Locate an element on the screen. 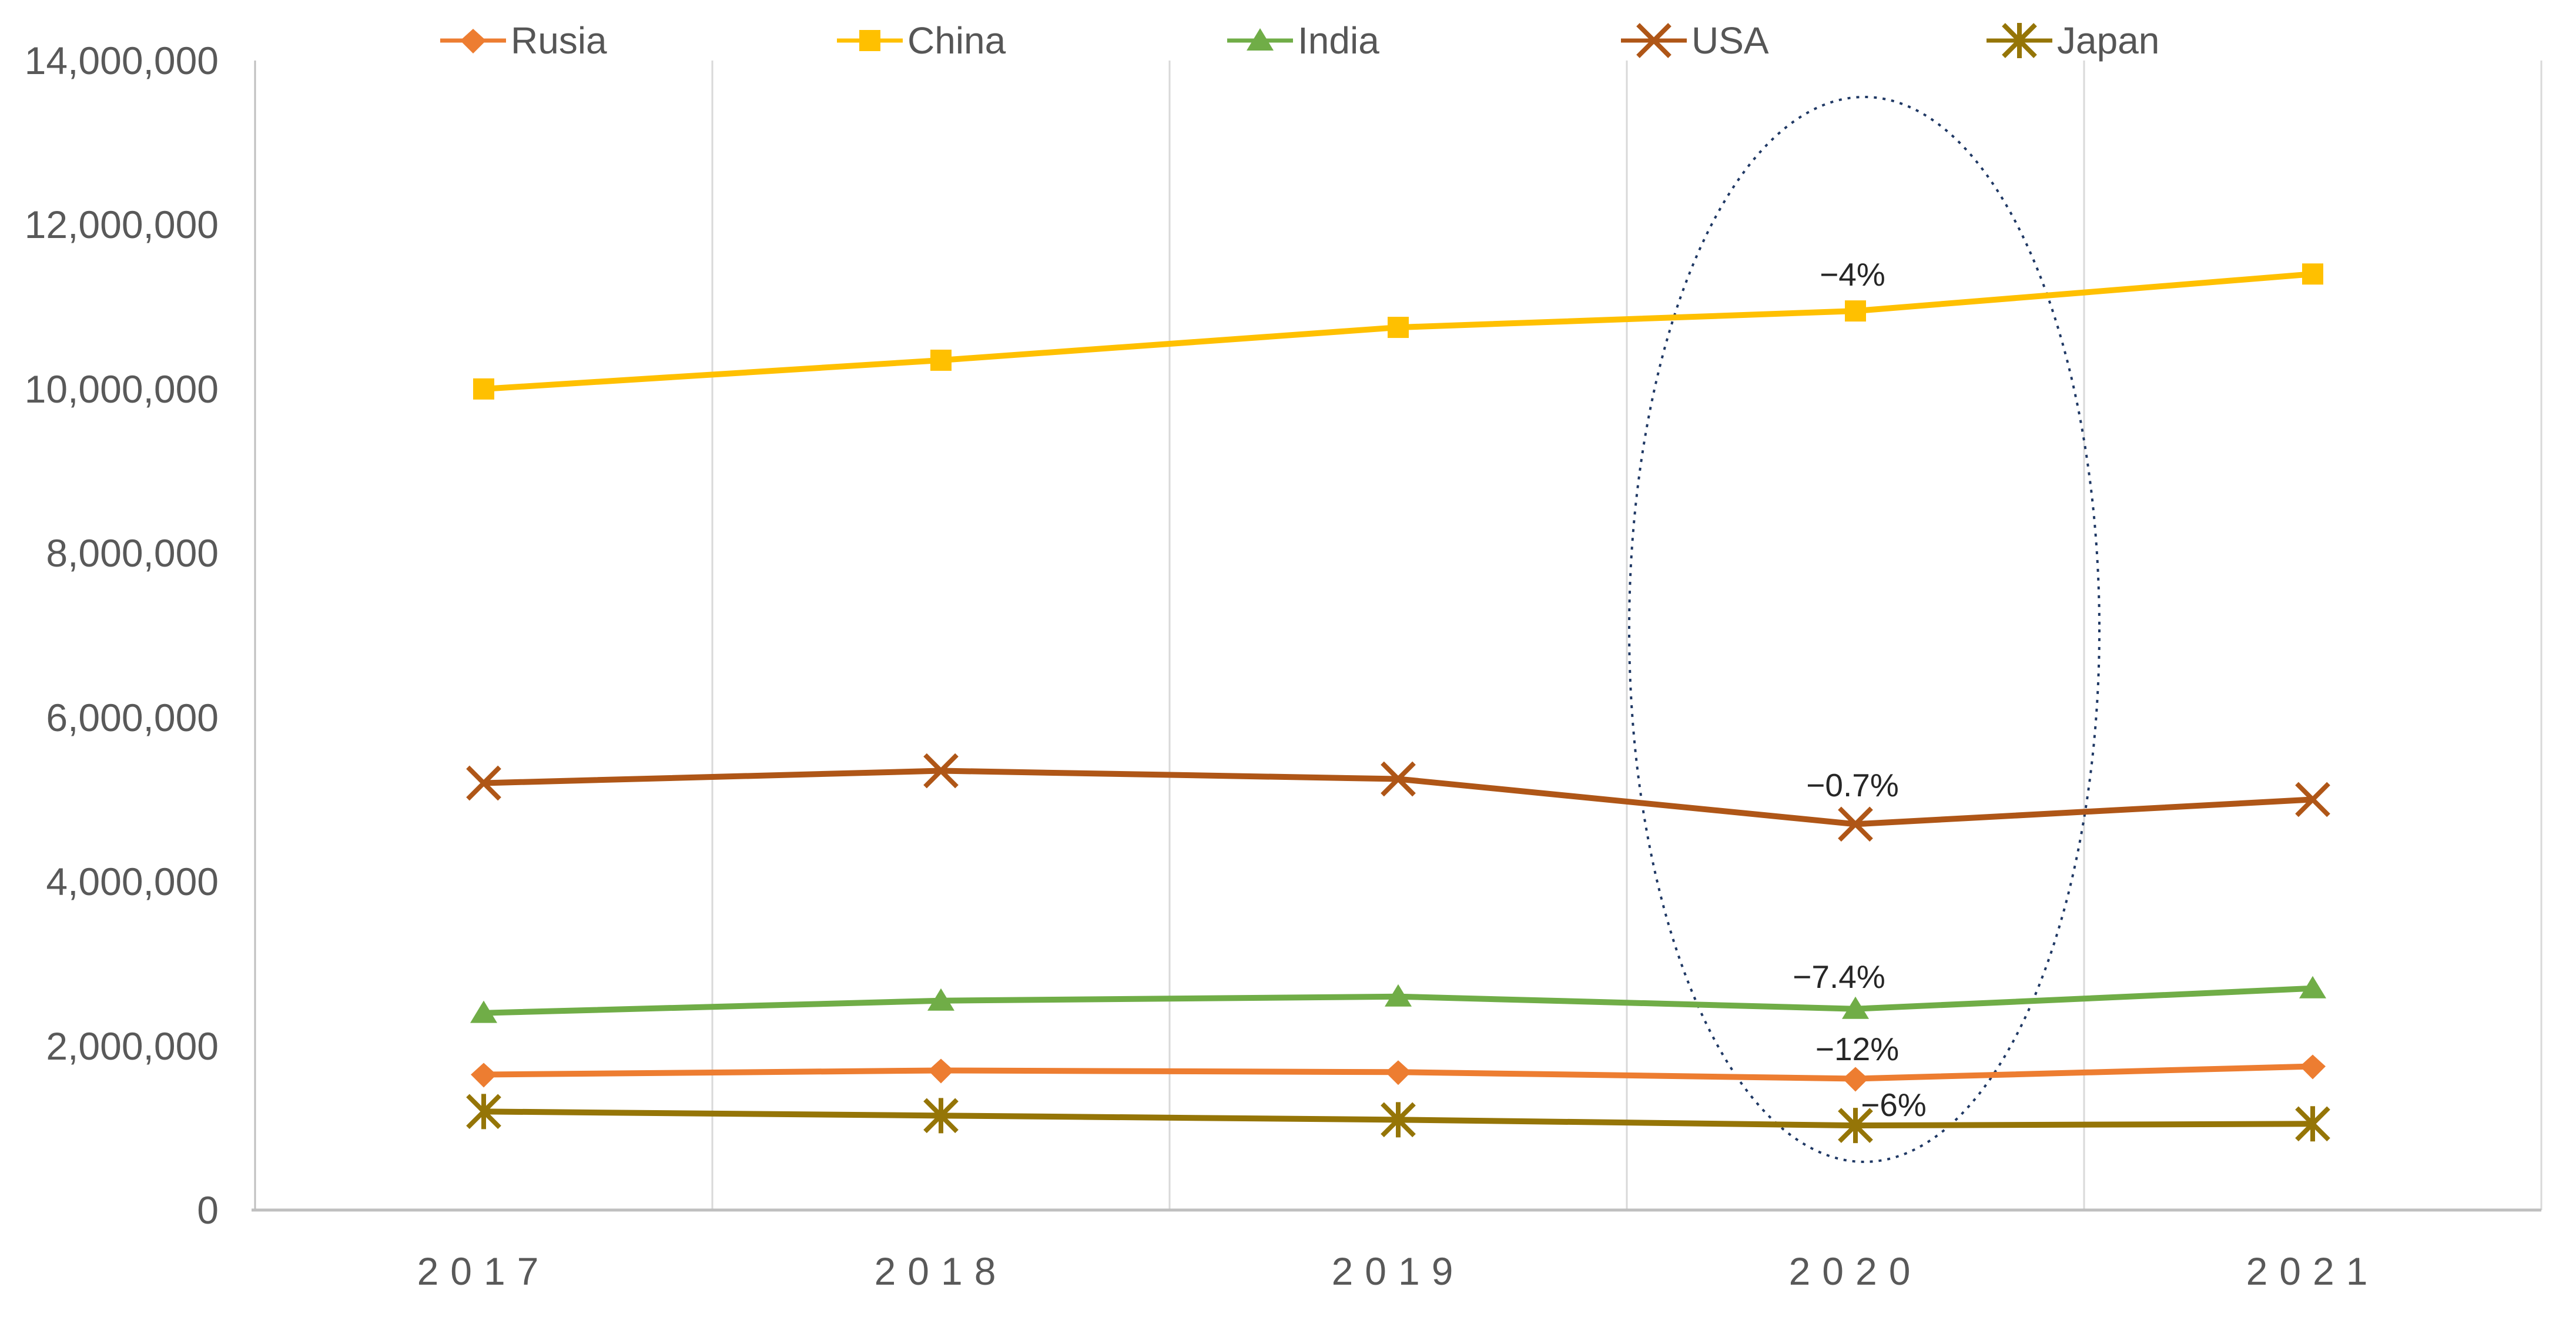 Image resolution: width=2576 pixels, height=1317 pixels. legend-label-india: India is located at coordinates (1338, 40).